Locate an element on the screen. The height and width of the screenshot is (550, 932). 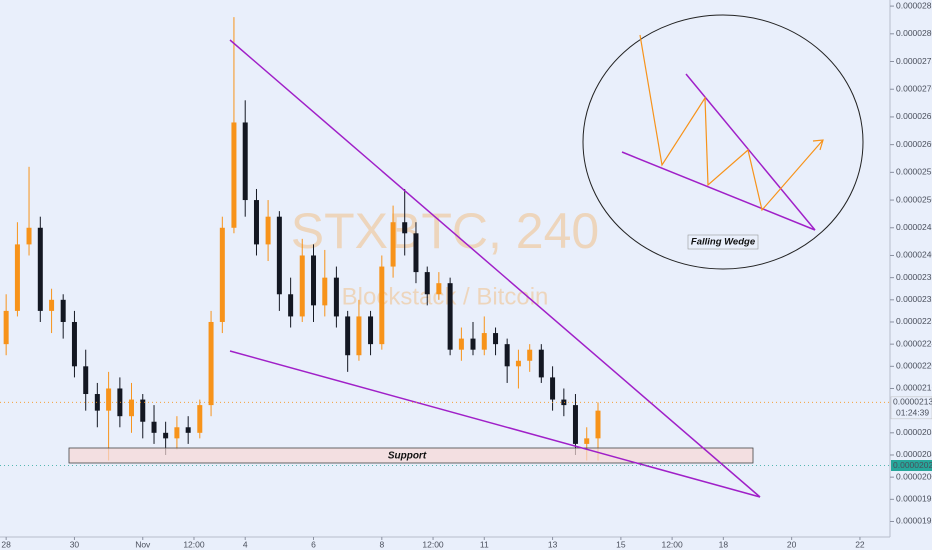
x-tick-label: 6 is located at coordinates (313, 544).